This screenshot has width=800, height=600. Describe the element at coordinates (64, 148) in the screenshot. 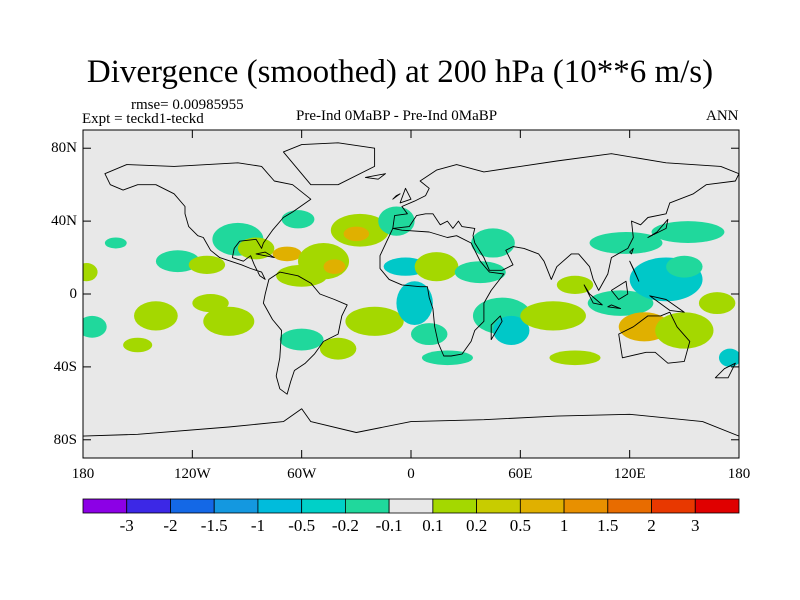

I see `lat-label: 80N` at that location.